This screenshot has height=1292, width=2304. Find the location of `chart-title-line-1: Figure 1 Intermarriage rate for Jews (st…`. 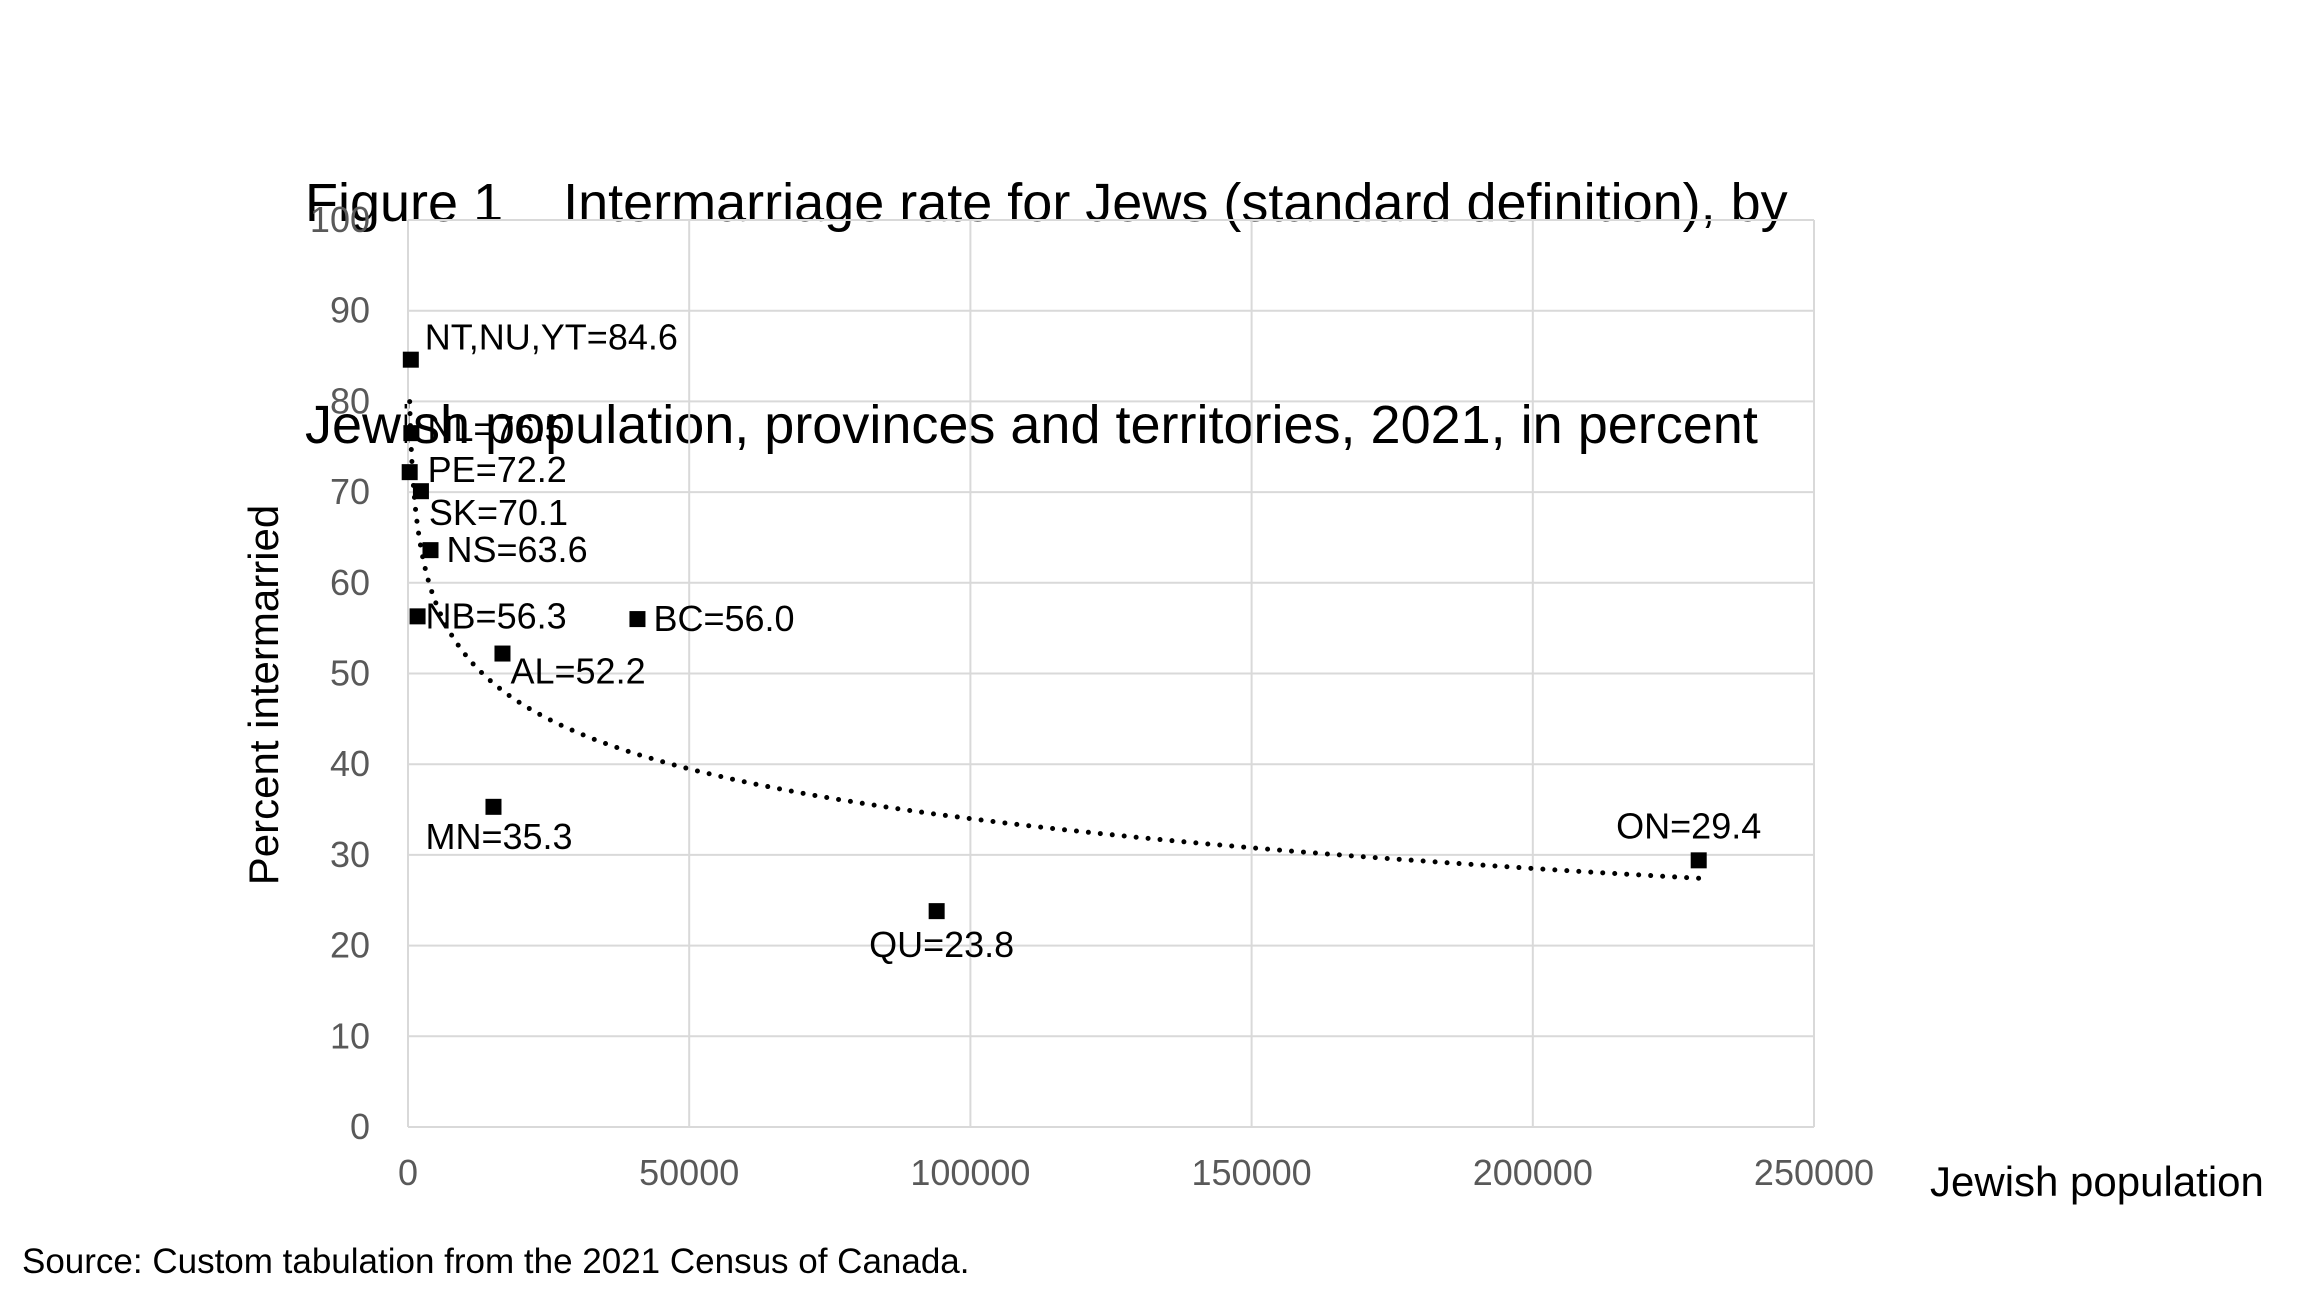

chart-title-line-1: Figure 1 Intermarriage rate for Jews (st… is located at coordinates (1046, 203).